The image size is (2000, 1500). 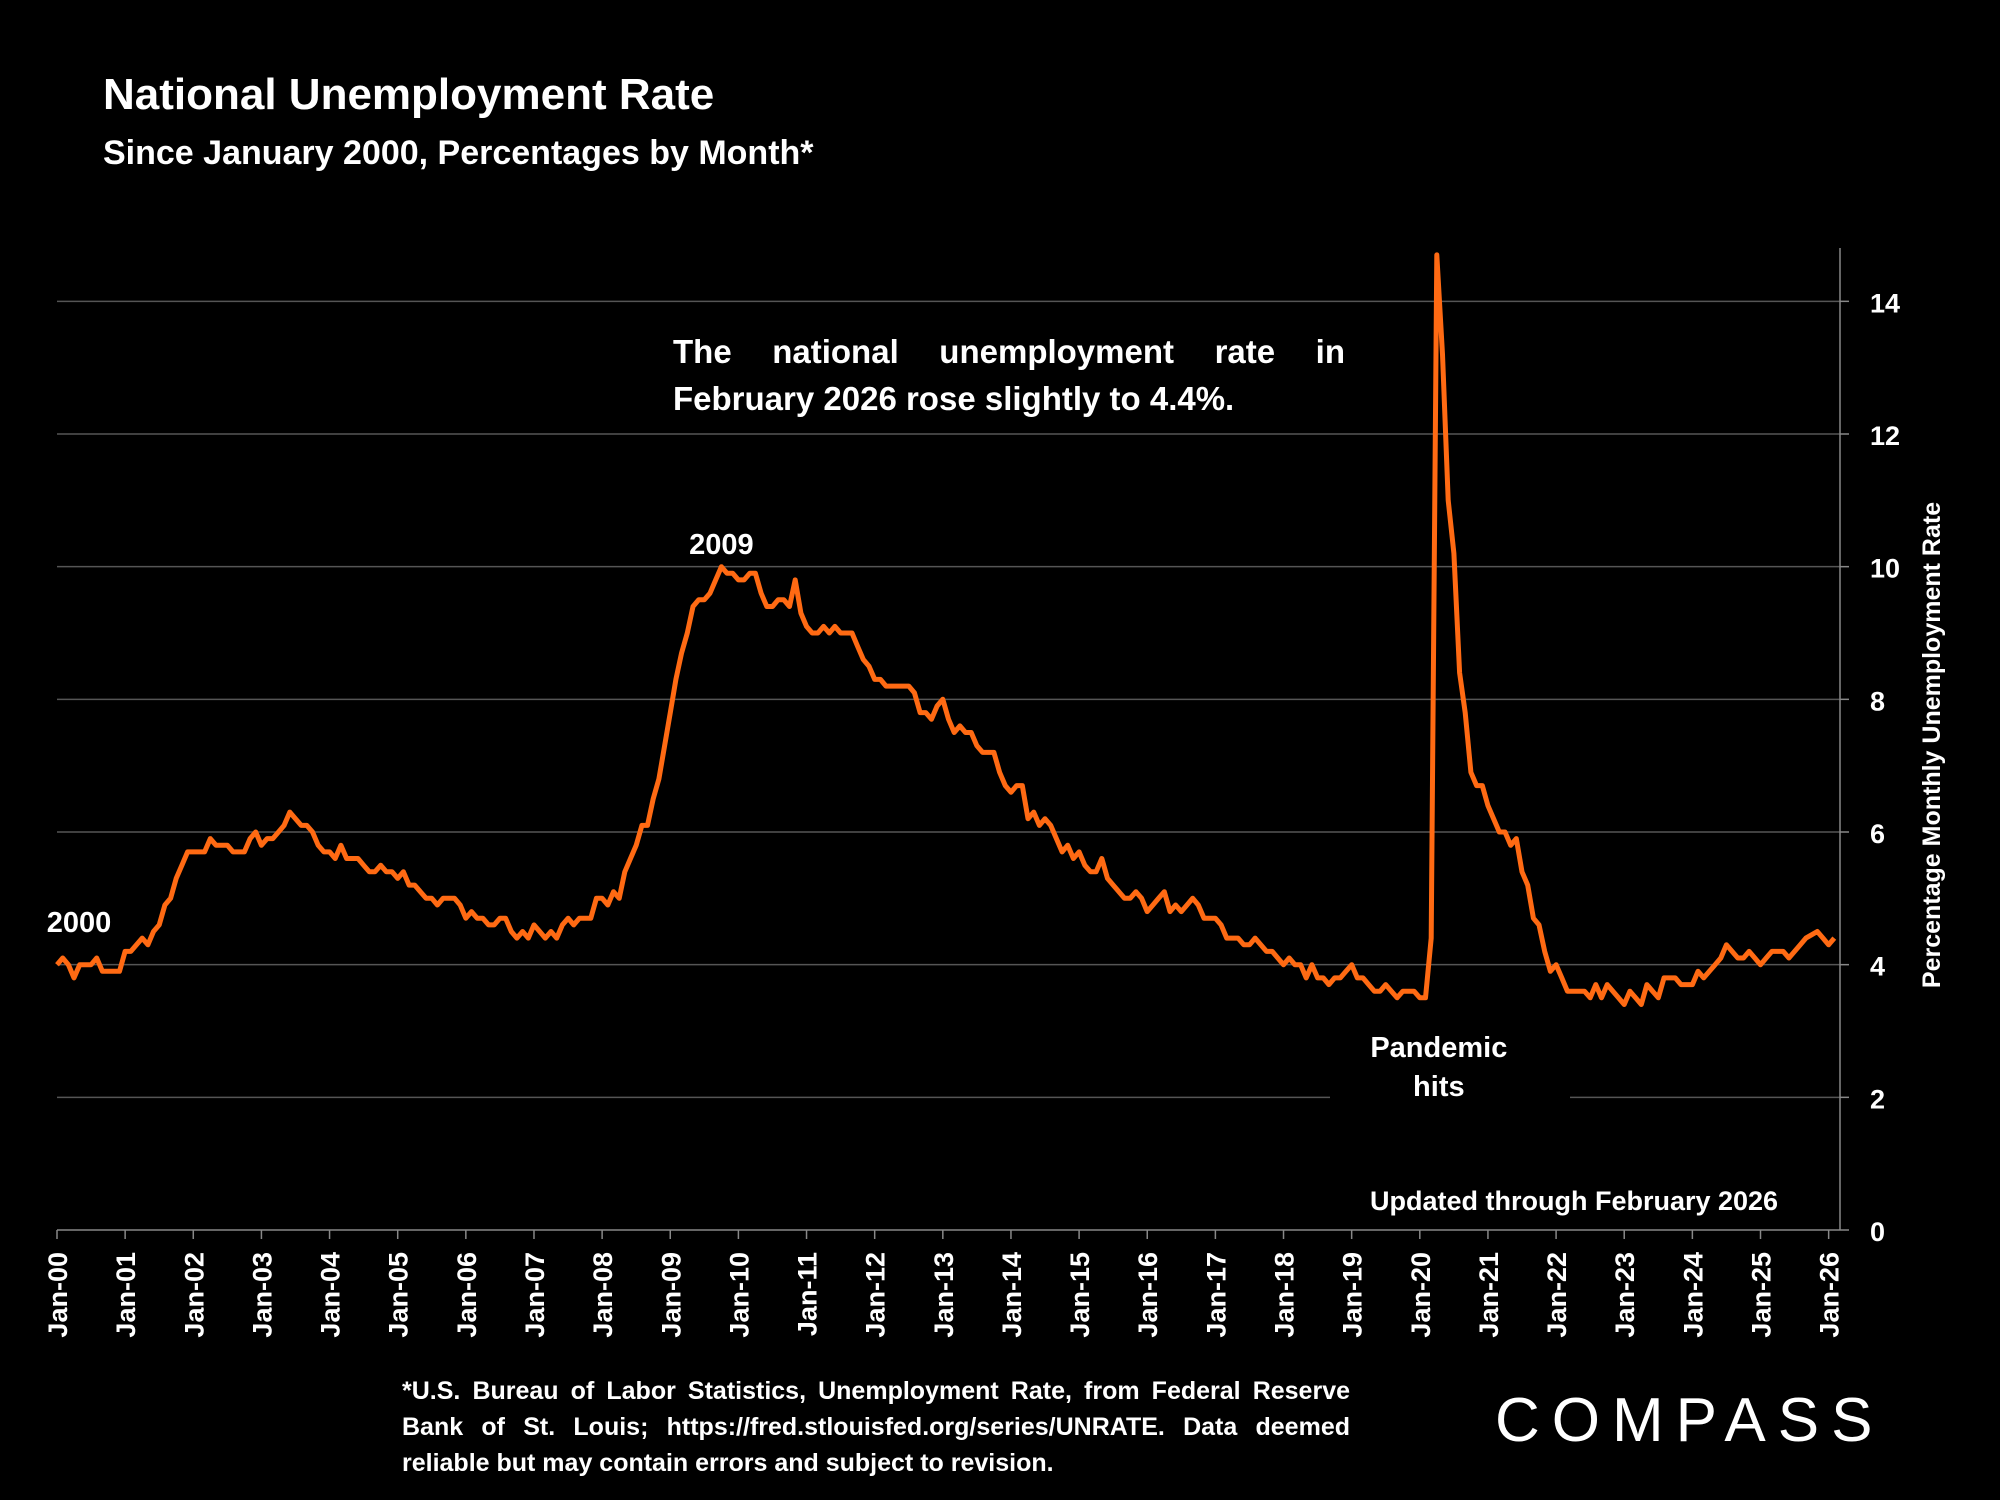 What do you see at coordinates (1885, 569) in the screenshot?
I see `y-tick-label: 10` at bounding box center [1885, 569].